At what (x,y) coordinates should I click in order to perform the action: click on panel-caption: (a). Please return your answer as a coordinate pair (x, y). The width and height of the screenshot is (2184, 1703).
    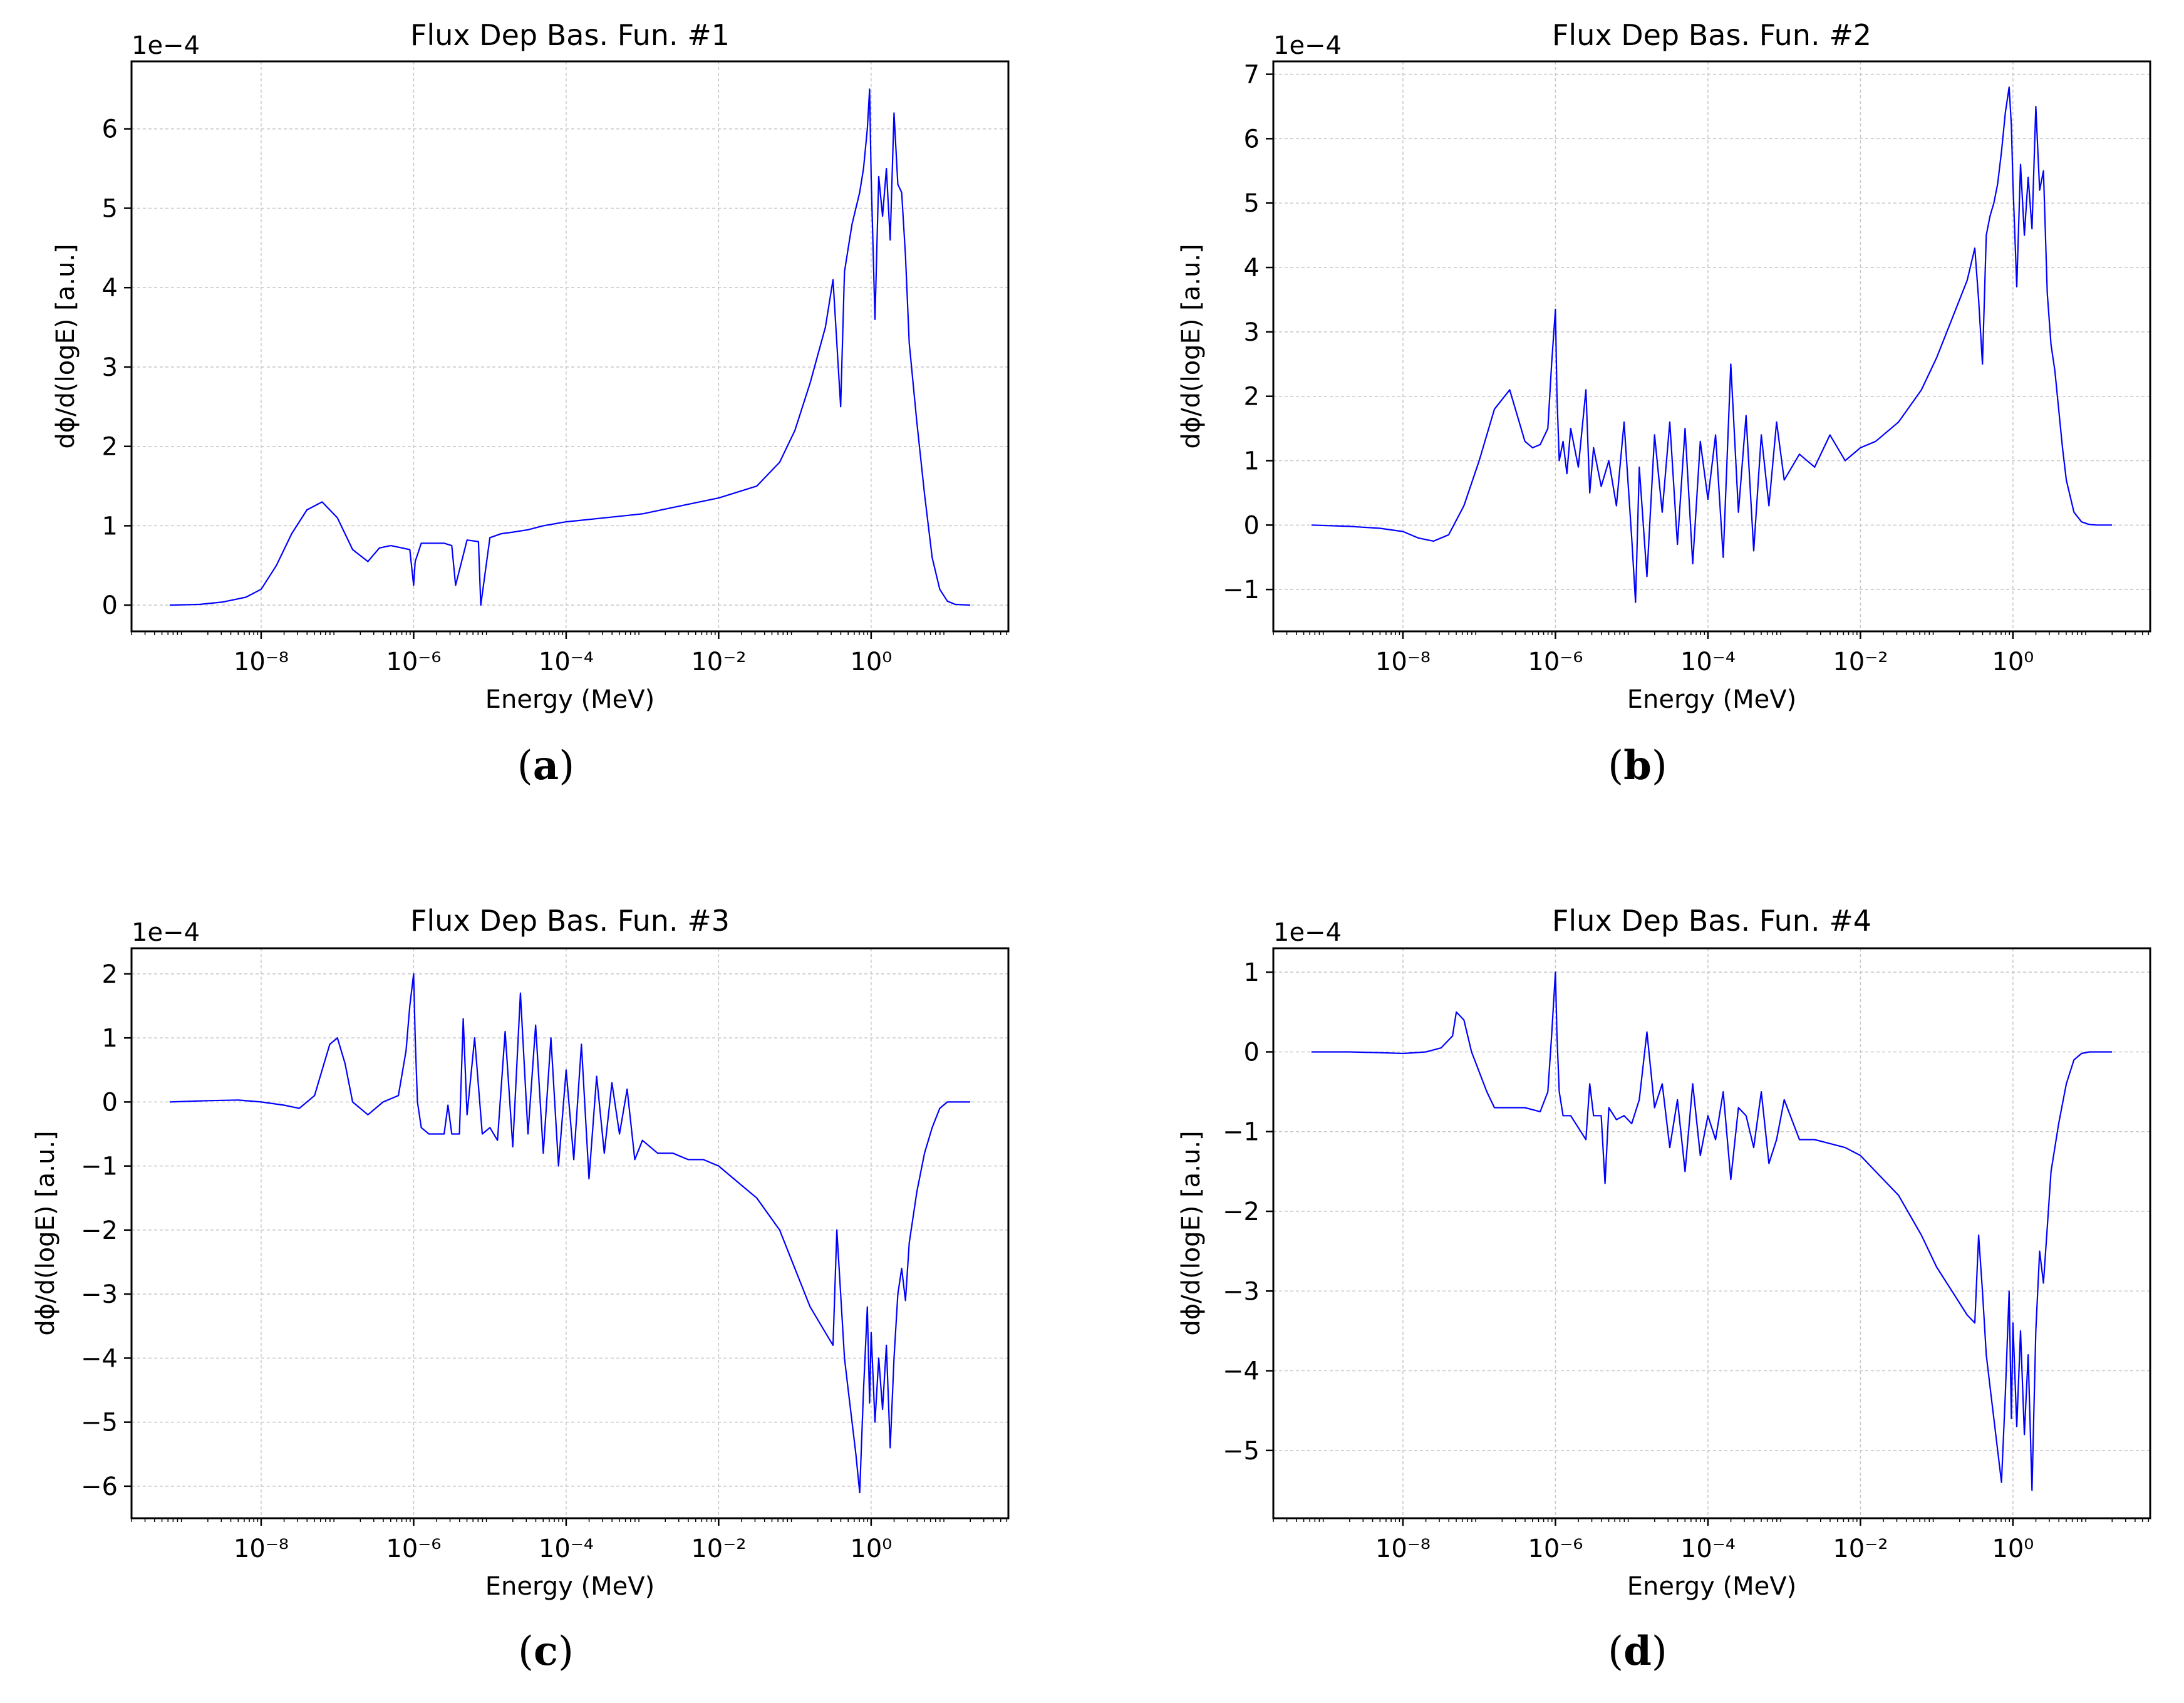
    Looking at the image, I should click on (546, 765).